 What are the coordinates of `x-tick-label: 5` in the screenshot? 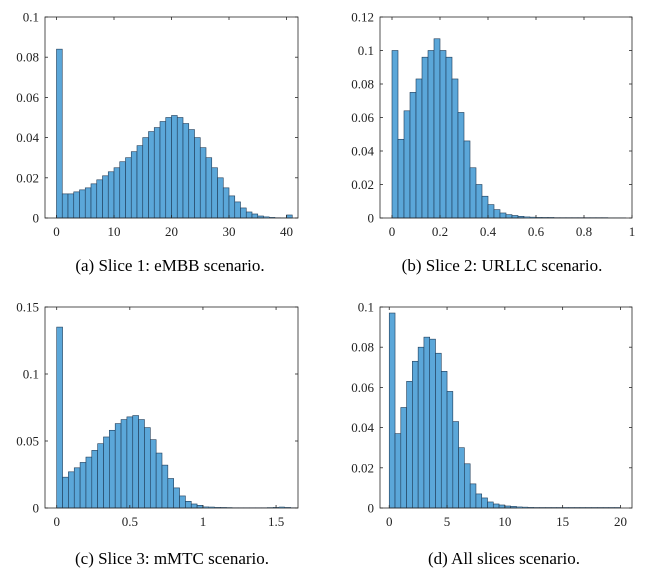 It's located at (447, 521).